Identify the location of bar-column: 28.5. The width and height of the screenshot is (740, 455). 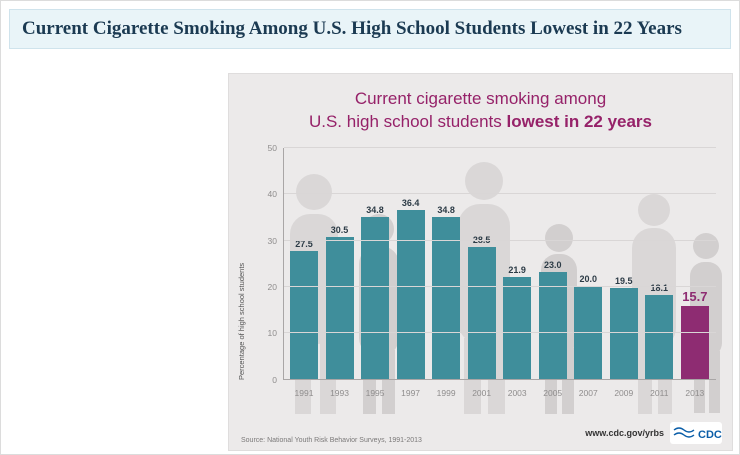
(481, 306).